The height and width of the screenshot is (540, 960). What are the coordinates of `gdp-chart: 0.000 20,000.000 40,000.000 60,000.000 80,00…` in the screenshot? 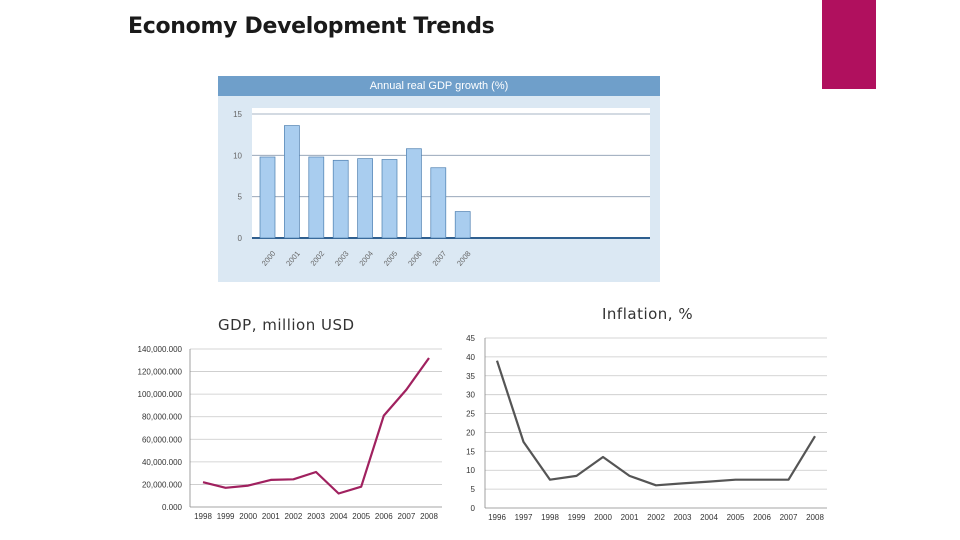 It's located at (290, 433).